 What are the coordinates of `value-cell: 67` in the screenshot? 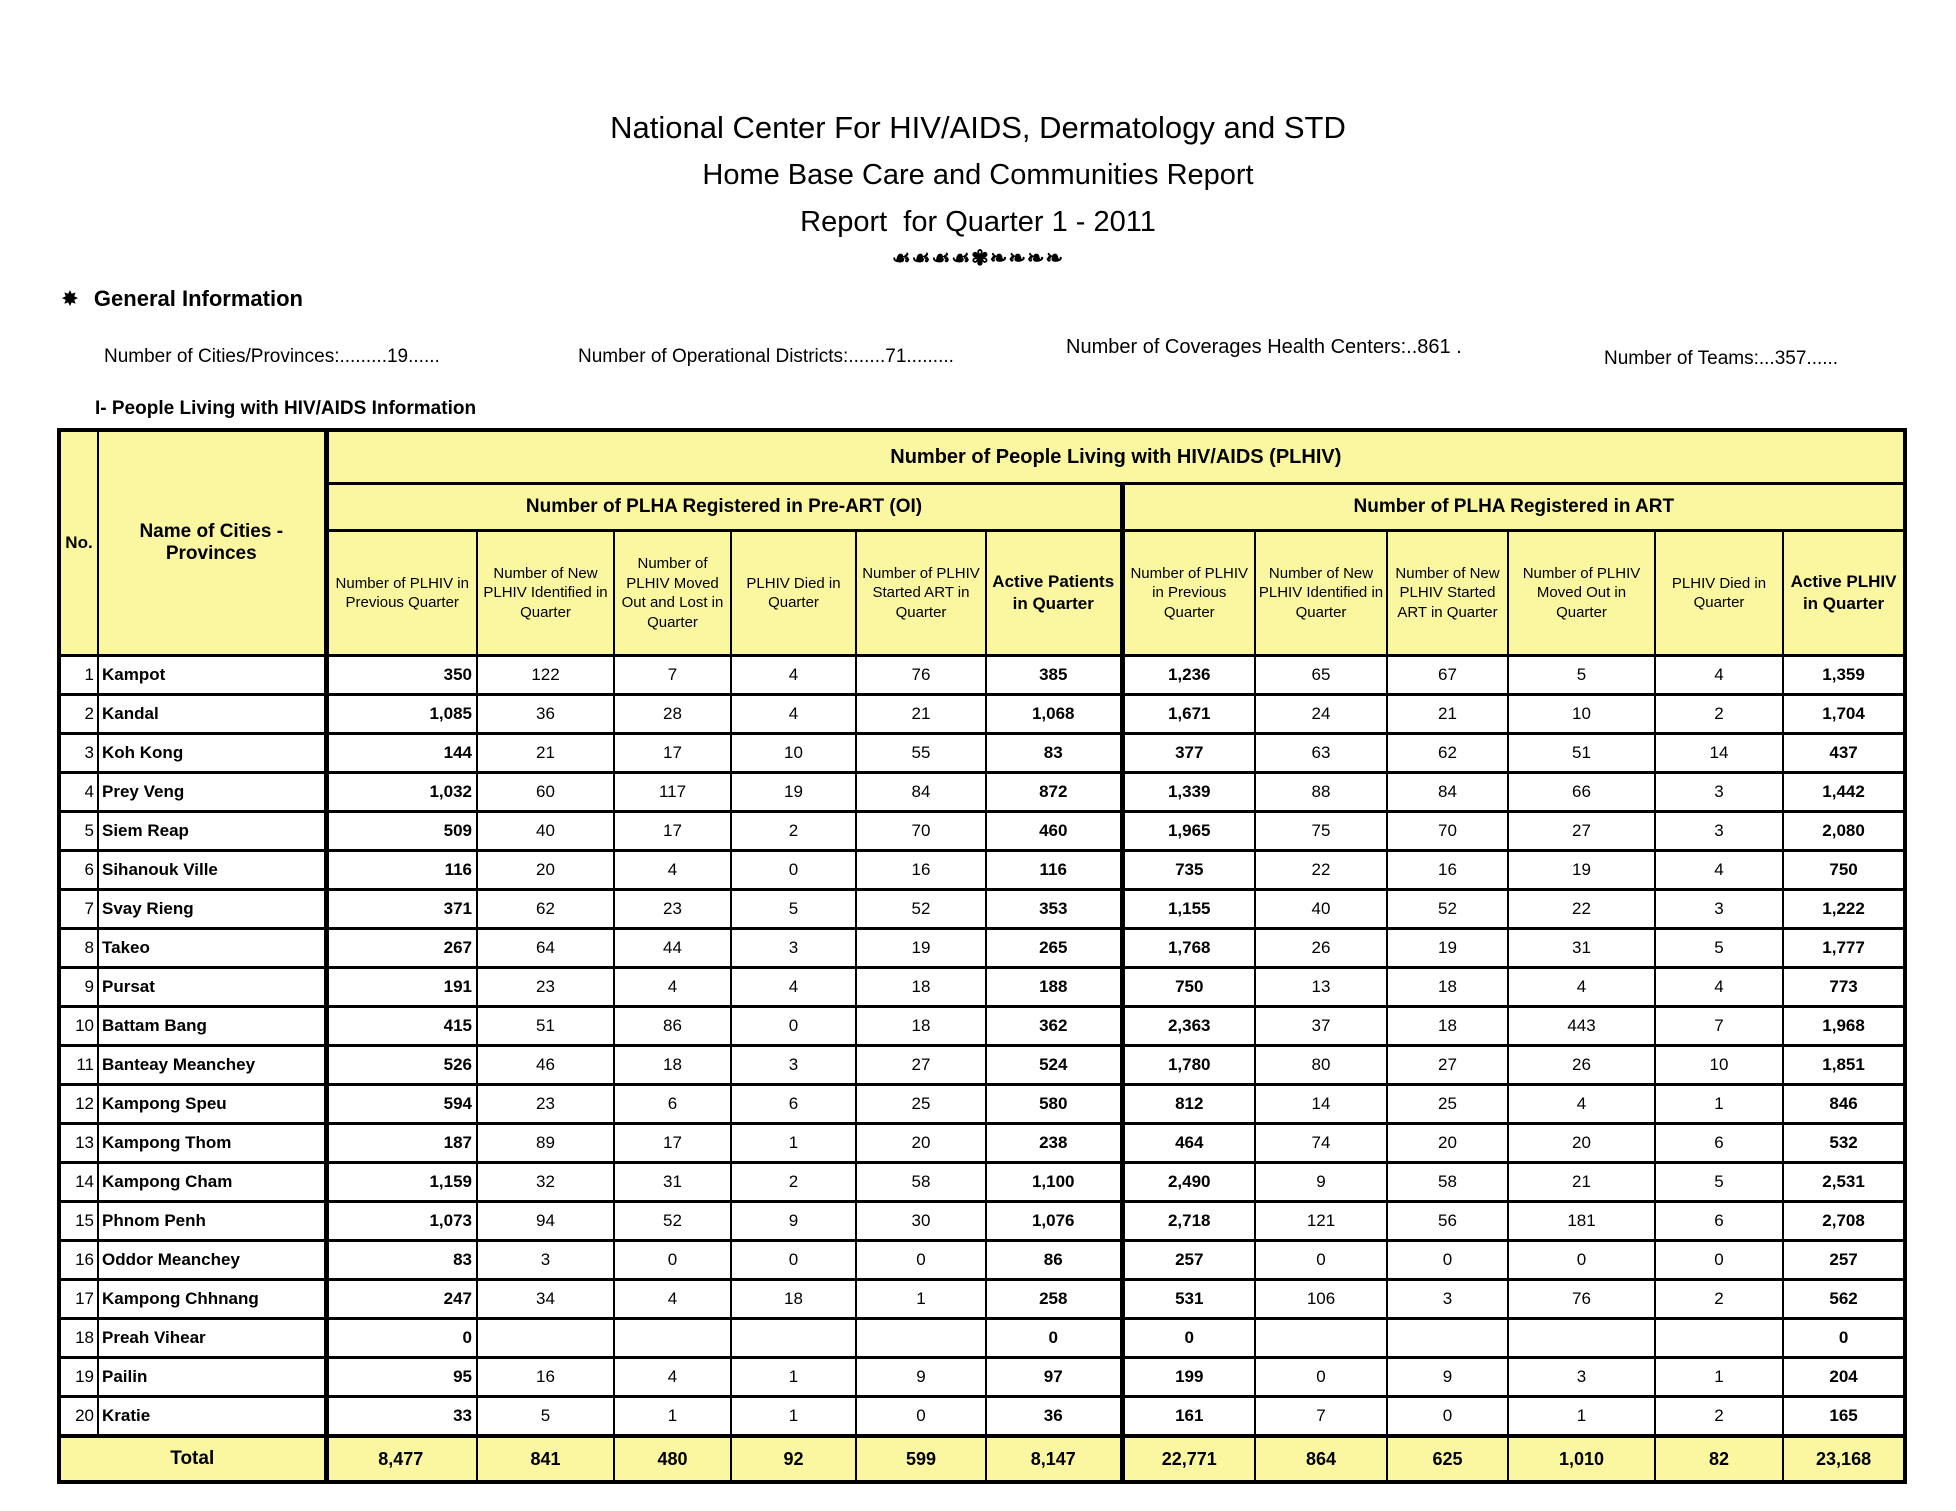 It's located at (1447, 675).